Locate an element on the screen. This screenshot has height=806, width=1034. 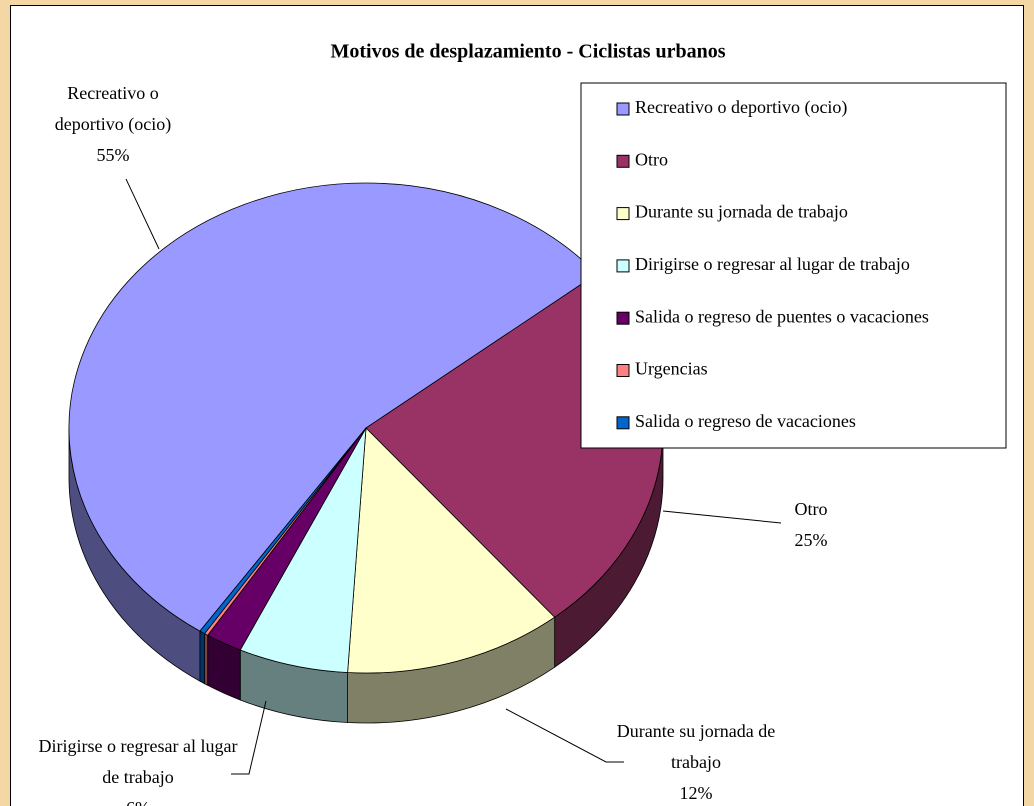
data-label: Durante su jornada de trabajo 12% is located at coordinates (696, 761).